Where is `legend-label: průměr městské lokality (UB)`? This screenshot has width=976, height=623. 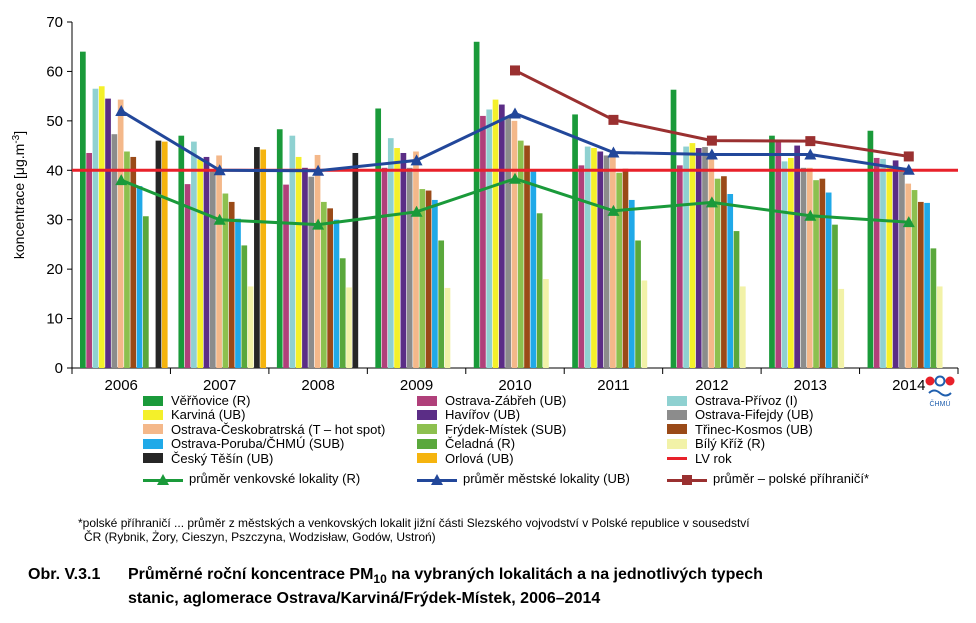
legend-label: průměr městské lokality (UB) is located at coordinates (546, 478).